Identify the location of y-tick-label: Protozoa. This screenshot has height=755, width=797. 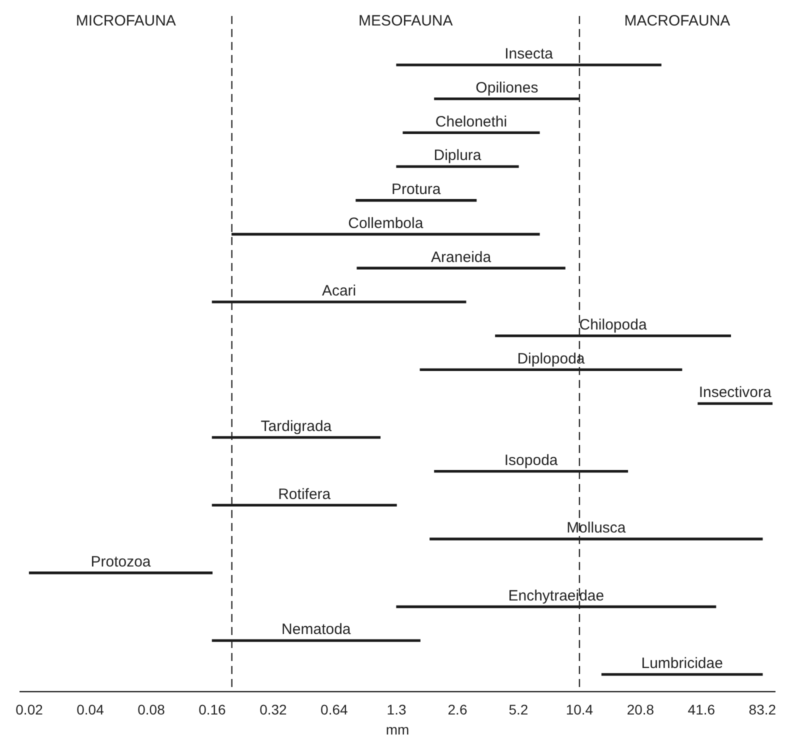
(121, 562).